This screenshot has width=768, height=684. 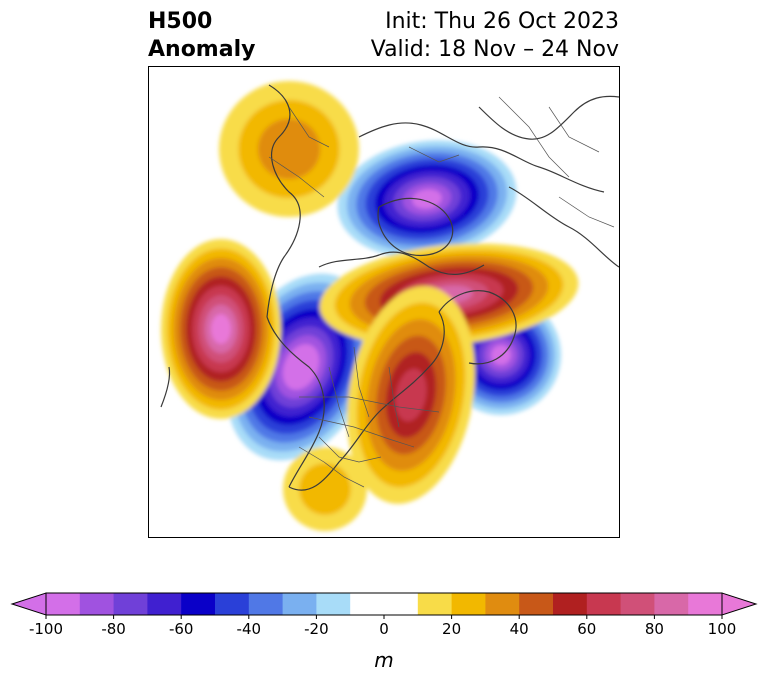 I want to click on colorbar-tick-label: -100, so click(x=46, y=629).